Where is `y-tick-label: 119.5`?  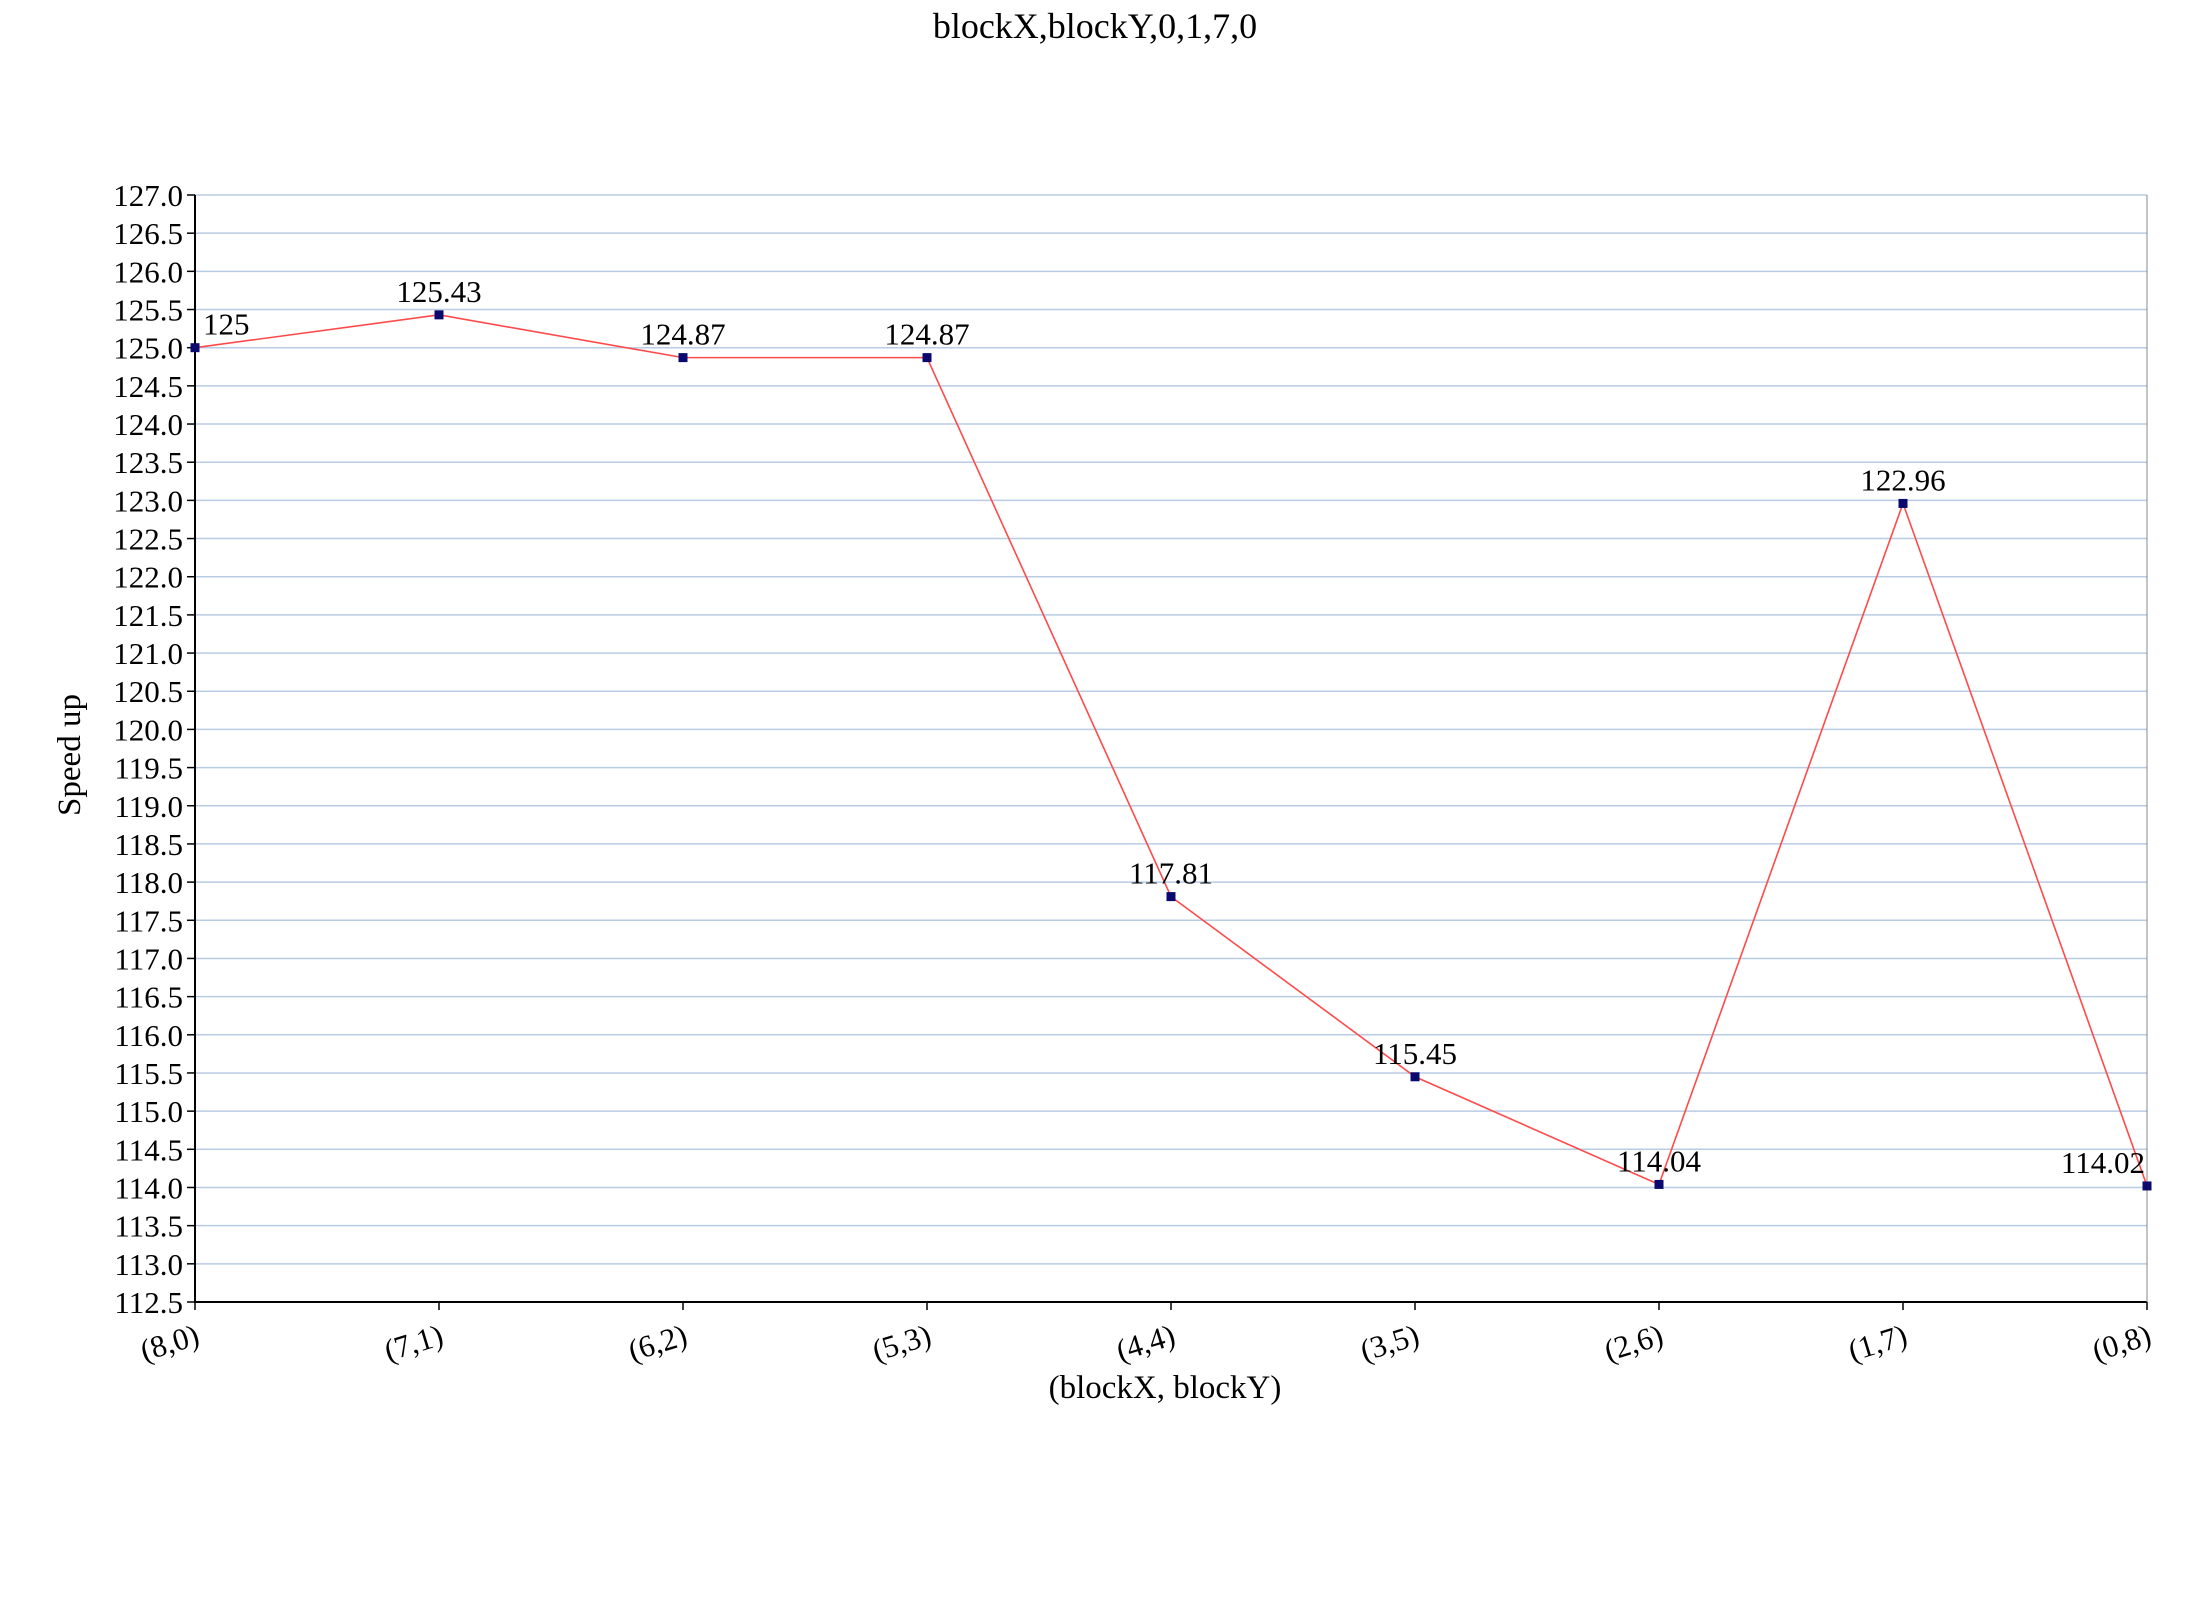 y-tick-label: 119.5 is located at coordinates (148, 768).